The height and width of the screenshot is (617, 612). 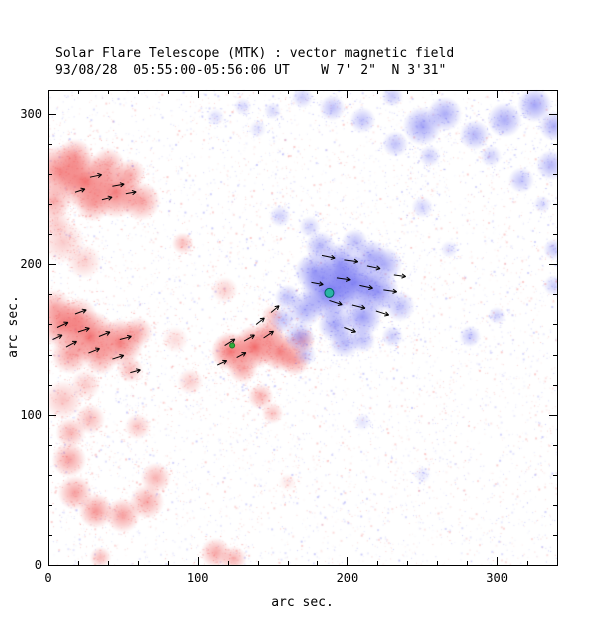 What do you see at coordinates (197, 578) in the screenshot?
I see `x-tick-label: 100` at bounding box center [197, 578].